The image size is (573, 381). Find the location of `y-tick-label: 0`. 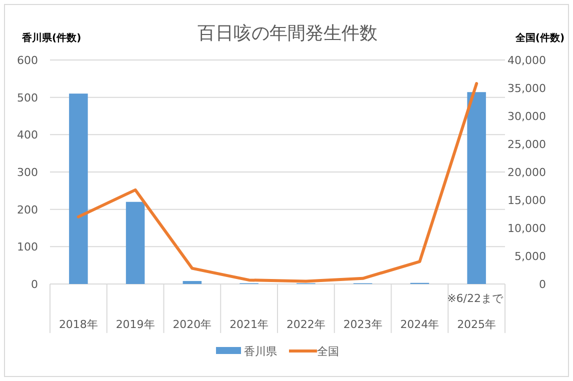

y-tick-label: 0 is located at coordinates (34, 284).